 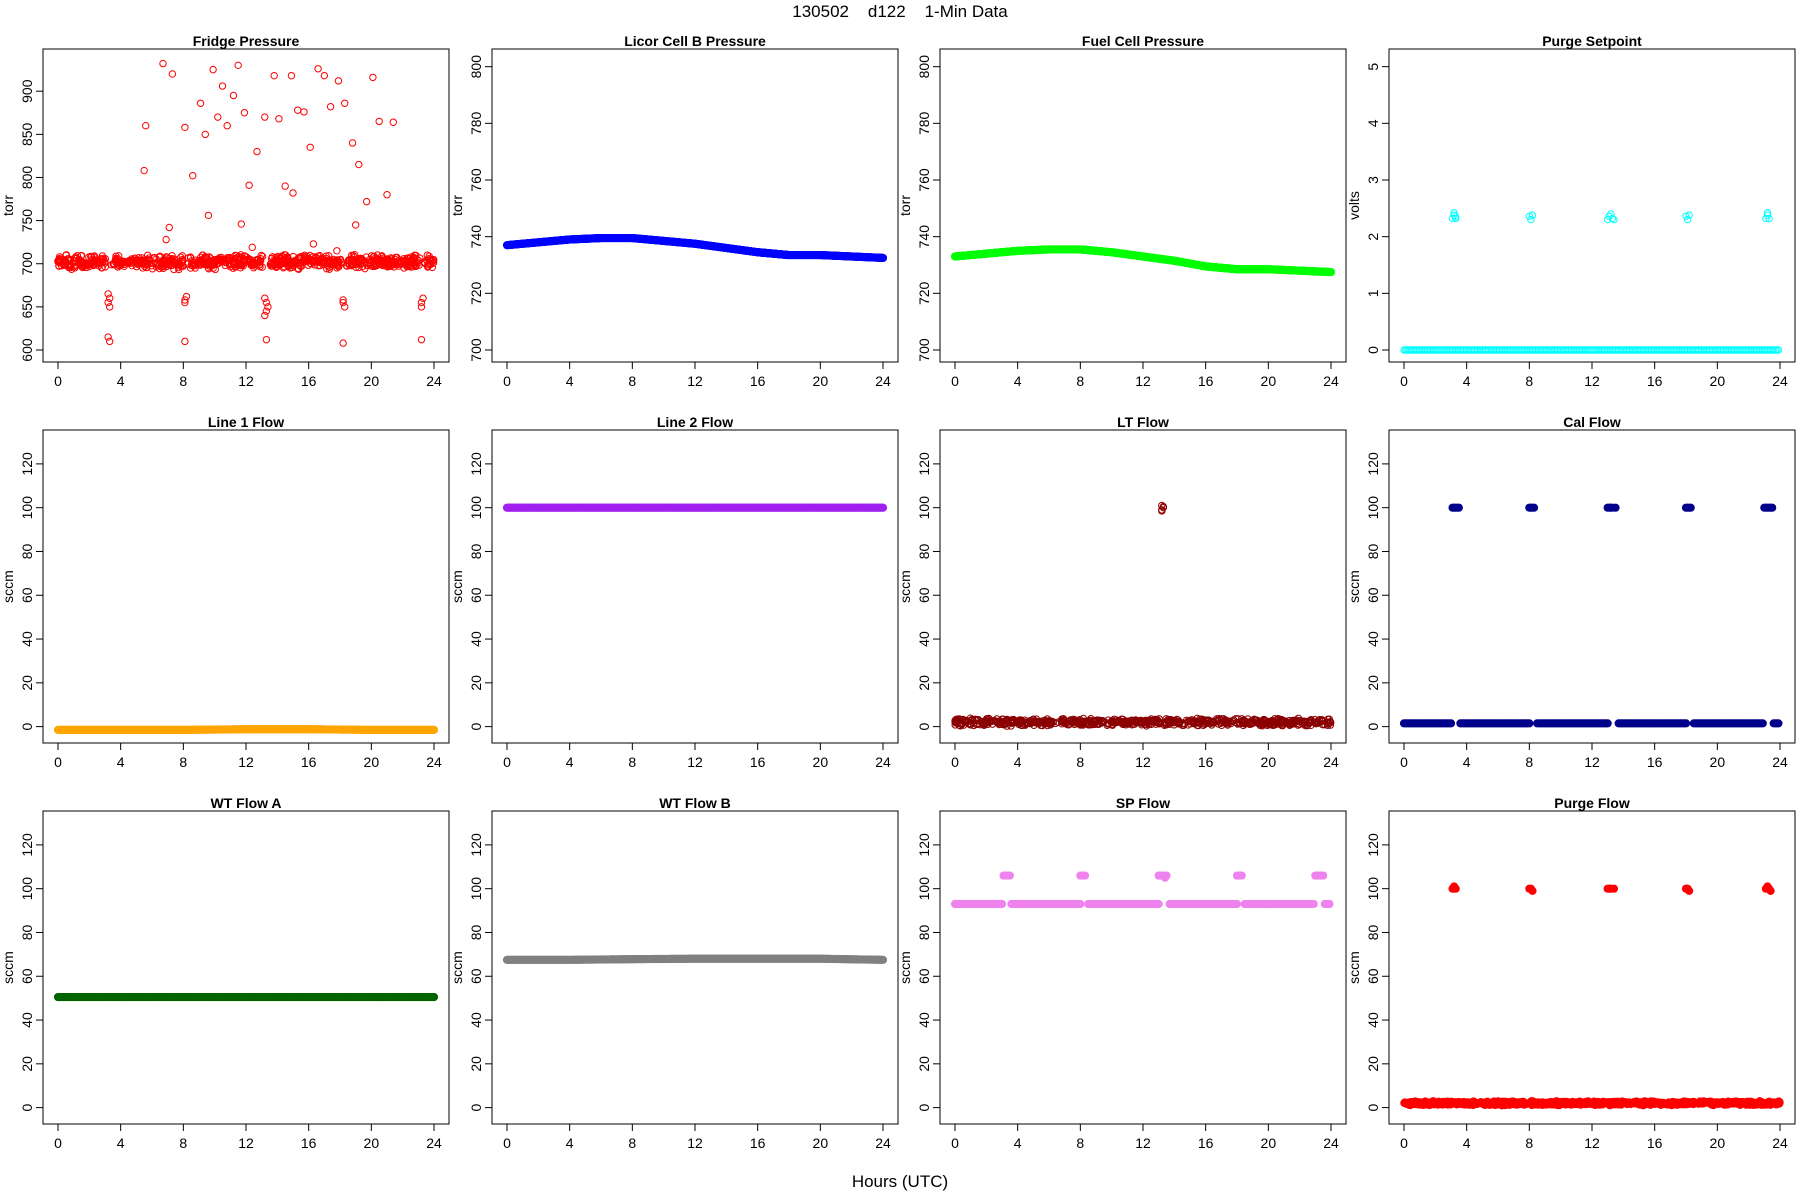 I want to click on panel-title: Line 1 Flow, so click(x=246, y=422).